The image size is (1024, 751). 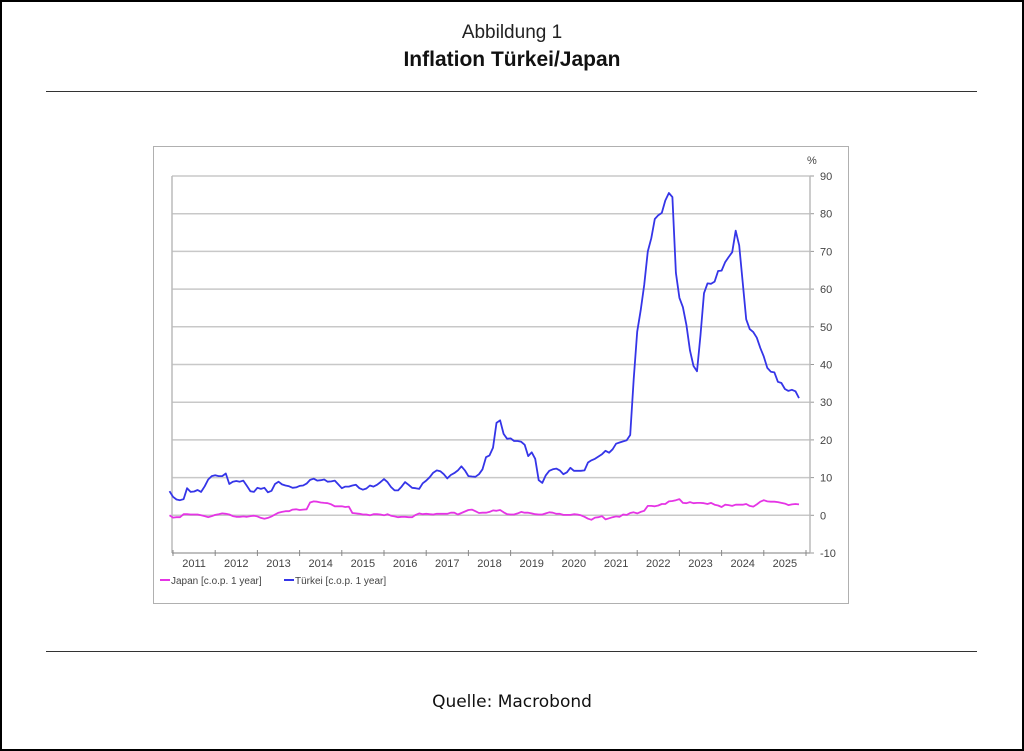 What do you see at coordinates (512, 702) in the screenshot?
I see `source-note: Quelle: Macrobond` at bounding box center [512, 702].